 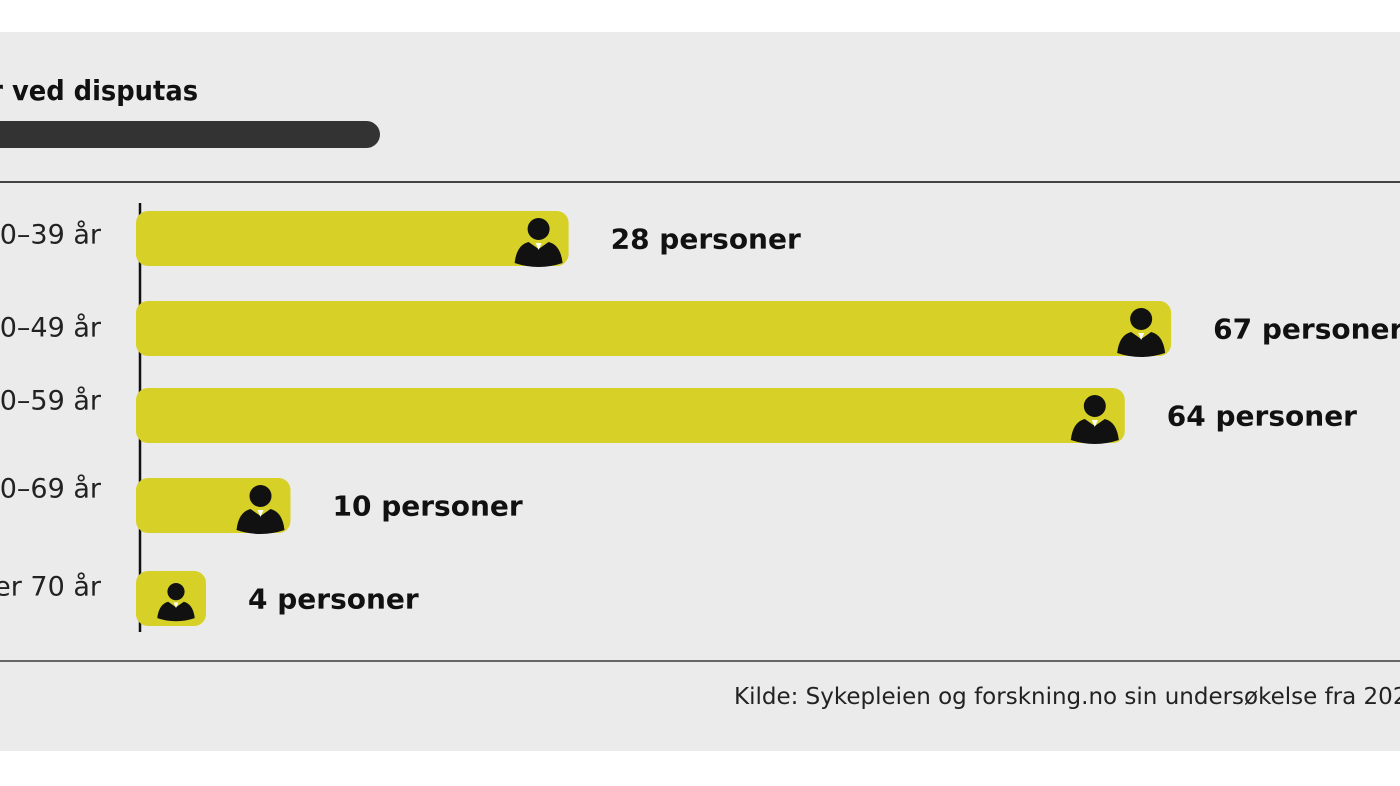 What do you see at coordinates (700, 661) in the screenshot?
I see `bottom-divider` at bounding box center [700, 661].